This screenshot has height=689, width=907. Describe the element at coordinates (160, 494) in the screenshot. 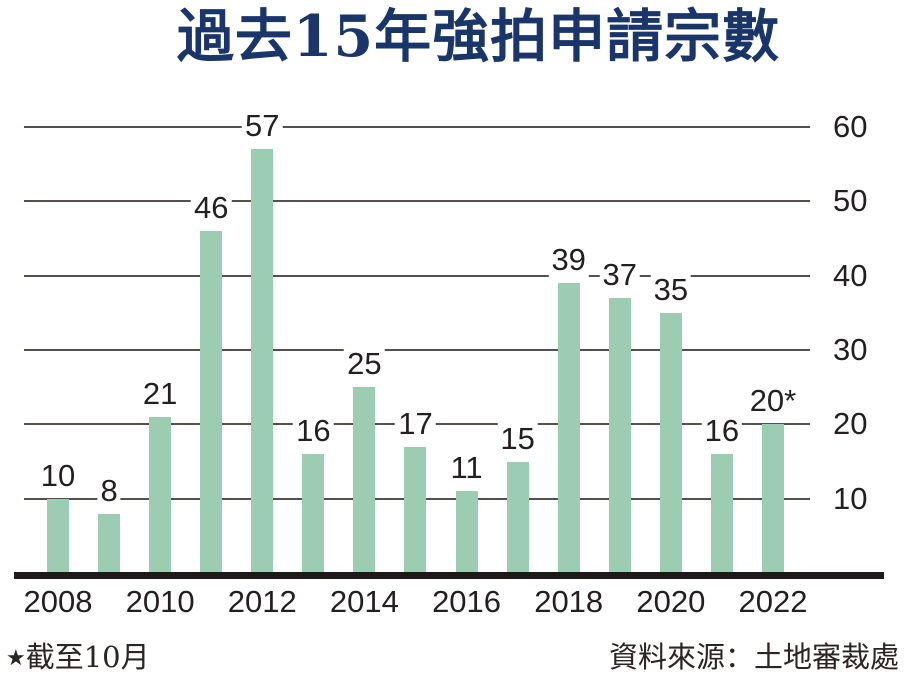

I see `bar-2010` at that location.